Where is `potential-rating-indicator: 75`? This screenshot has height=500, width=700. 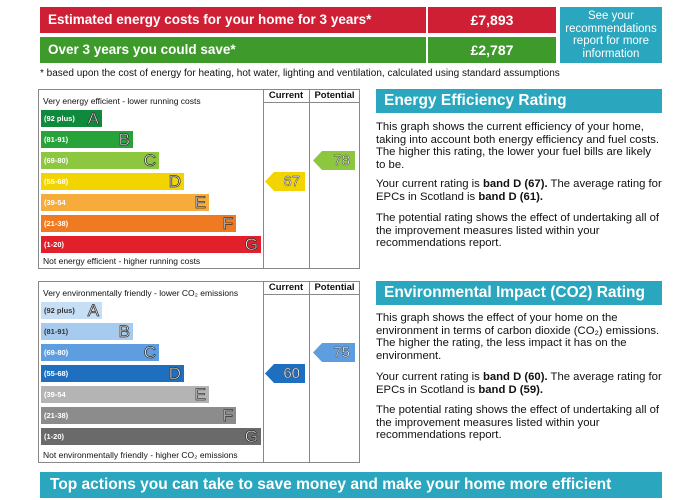 potential-rating-indicator: 75 is located at coordinates (334, 352).